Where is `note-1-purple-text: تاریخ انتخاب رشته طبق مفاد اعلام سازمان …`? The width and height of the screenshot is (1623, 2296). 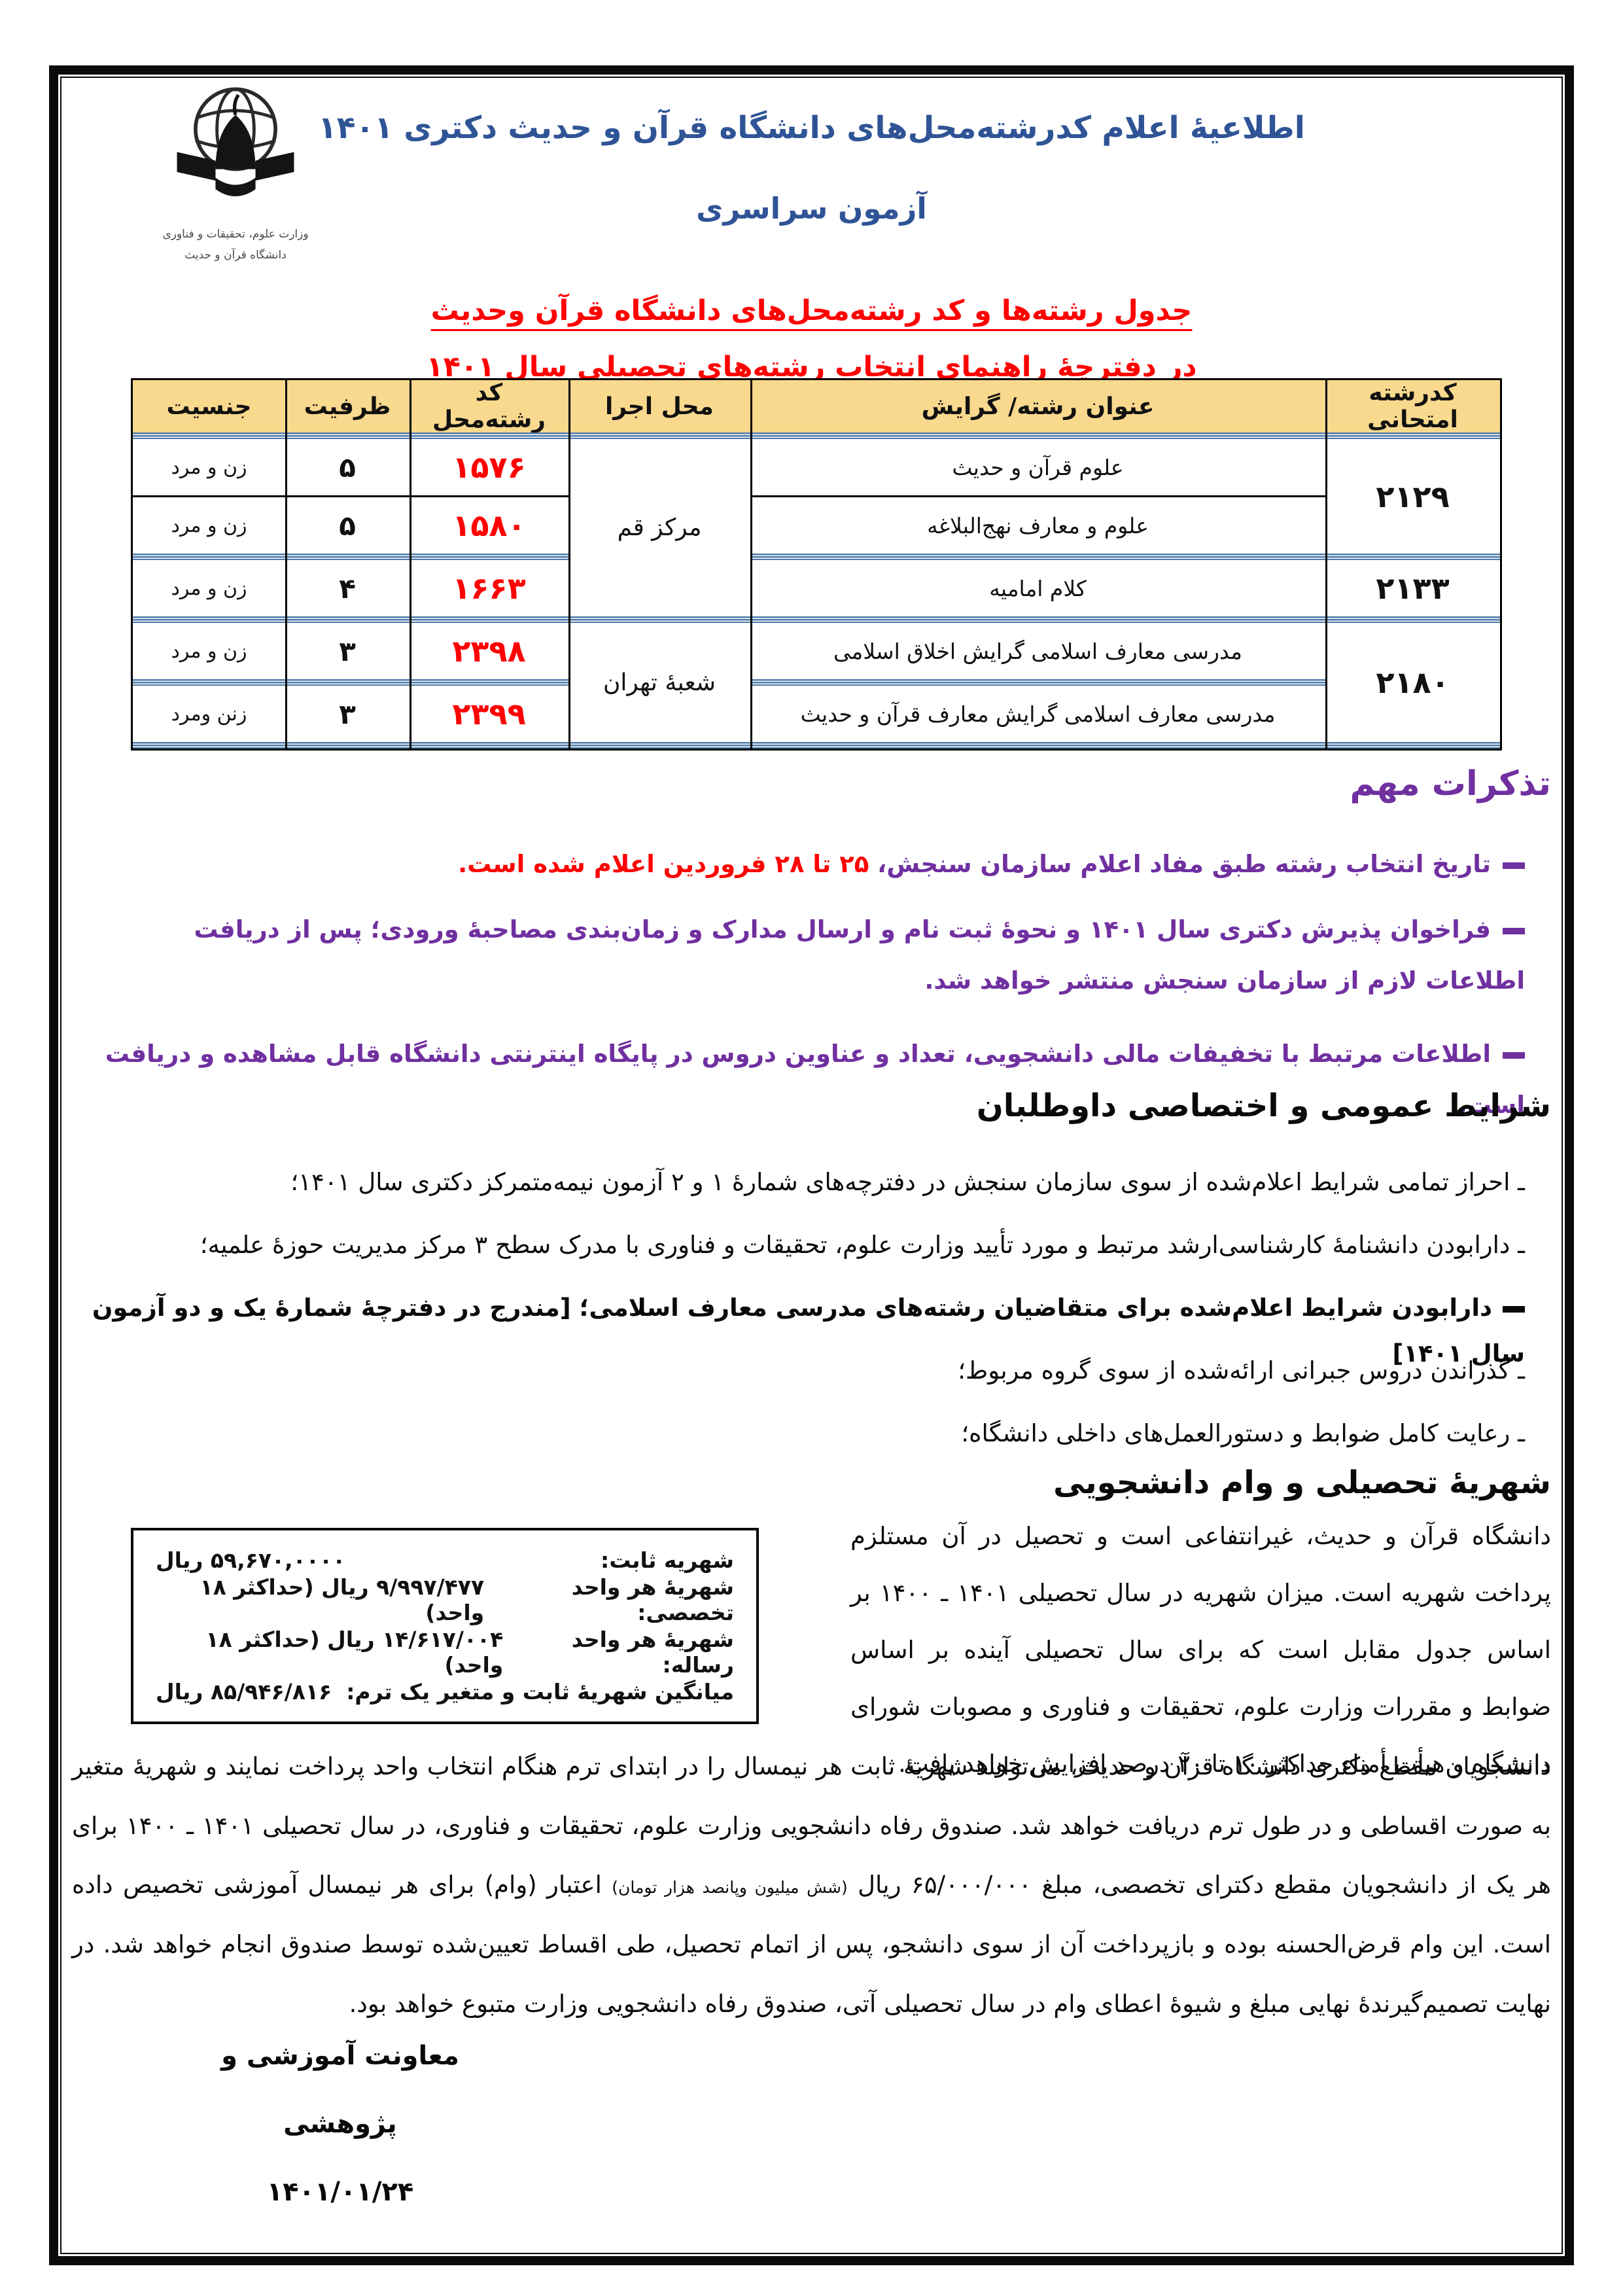
note-1-purple-text: تاریخ انتخاب رشته طبق مفاد اعلام سازمان … is located at coordinates (1180, 864).